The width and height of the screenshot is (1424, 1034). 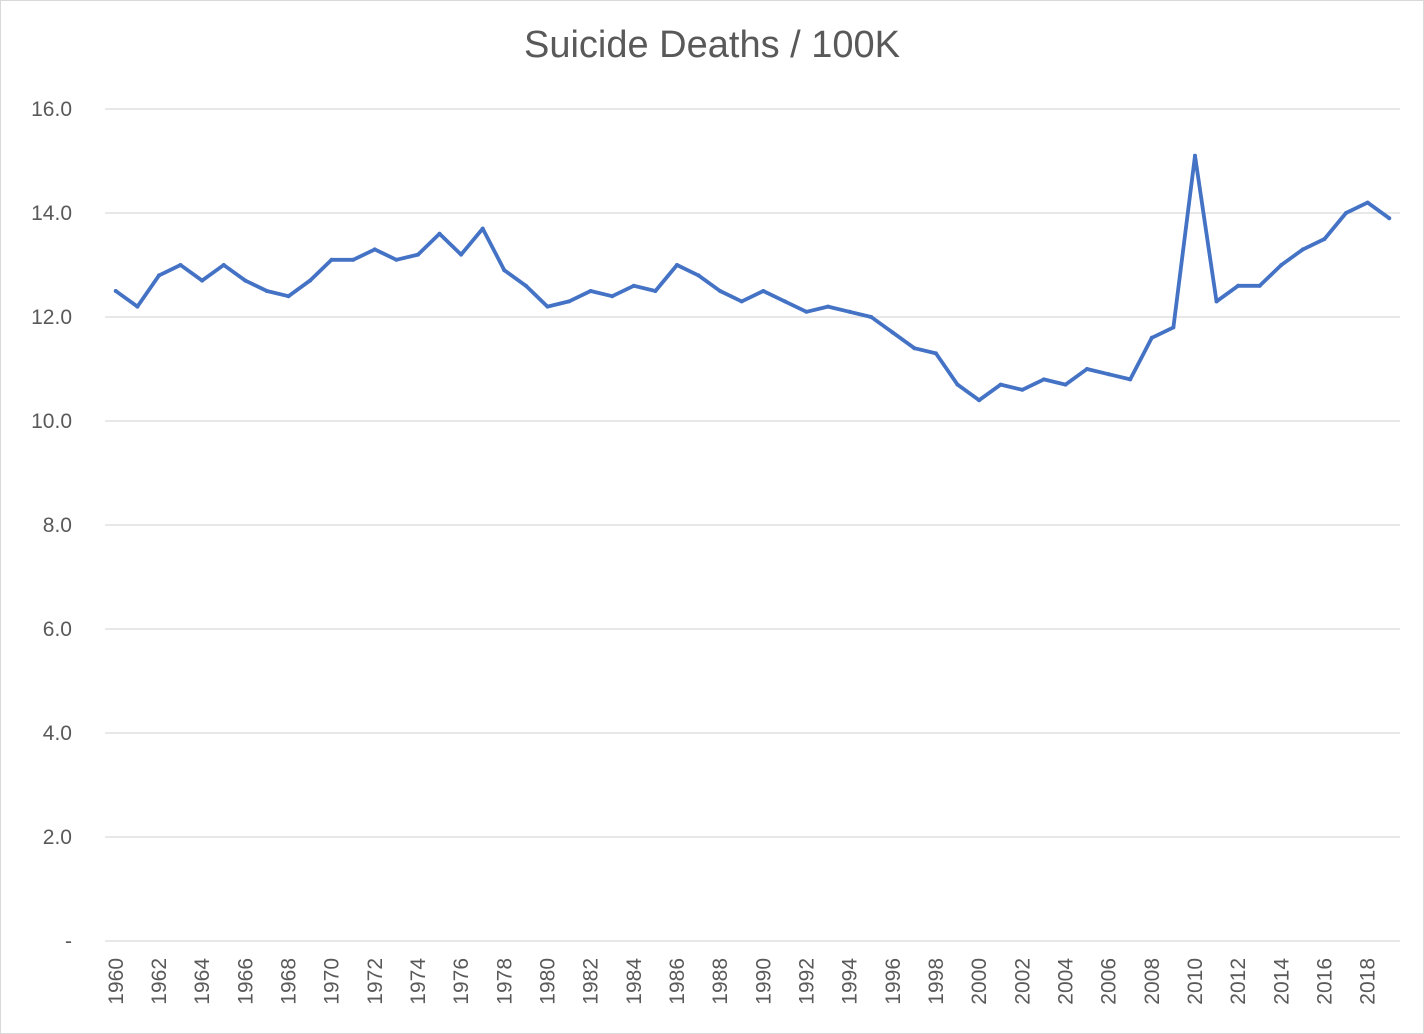 What do you see at coordinates (159, 981) in the screenshot?
I see `x-tick-label: 1962` at bounding box center [159, 981].